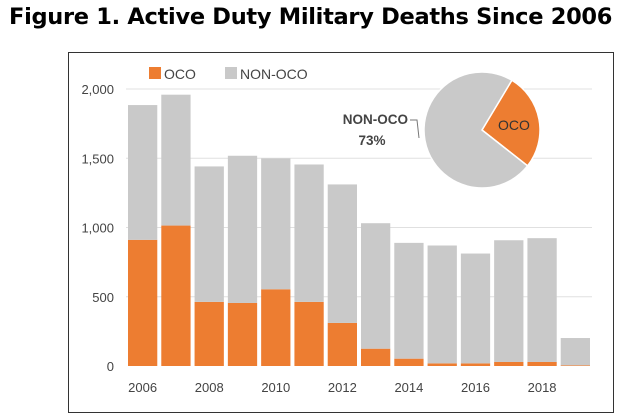 The image size is (624, 419). Describe the element at coordinates (542, 363) in the screenshot. I see `bar-oco-2018` at that location.